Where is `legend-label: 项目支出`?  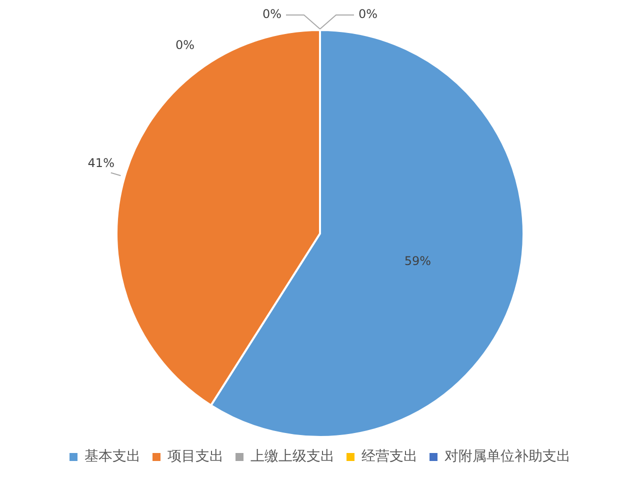
legend-label: 项目支出 is located at coordinates (196, 456).